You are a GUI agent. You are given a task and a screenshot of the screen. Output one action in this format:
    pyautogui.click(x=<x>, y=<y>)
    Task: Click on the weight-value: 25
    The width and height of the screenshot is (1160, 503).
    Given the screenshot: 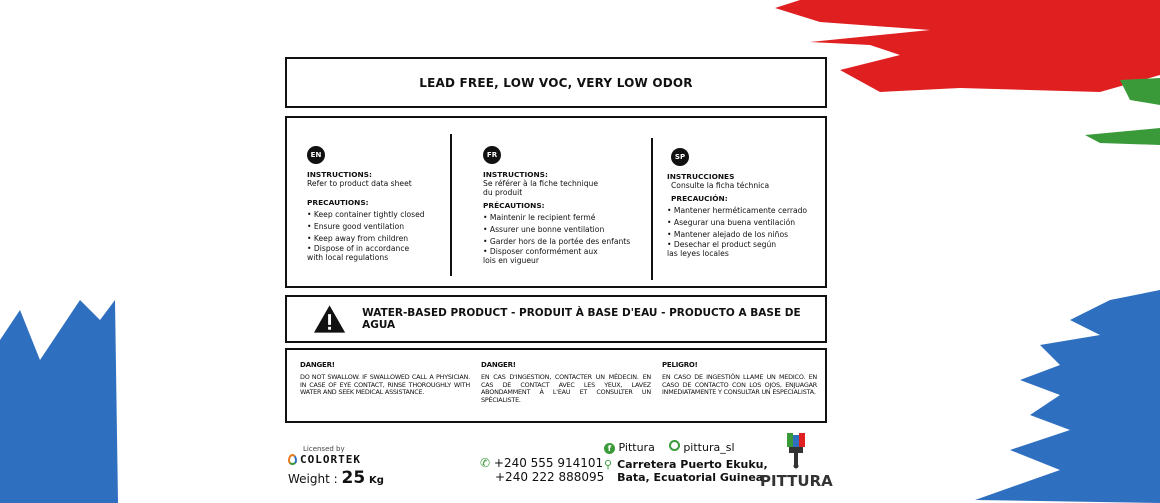 What is the action you would take?
    pyautogui.click(x=353, y=478)
    